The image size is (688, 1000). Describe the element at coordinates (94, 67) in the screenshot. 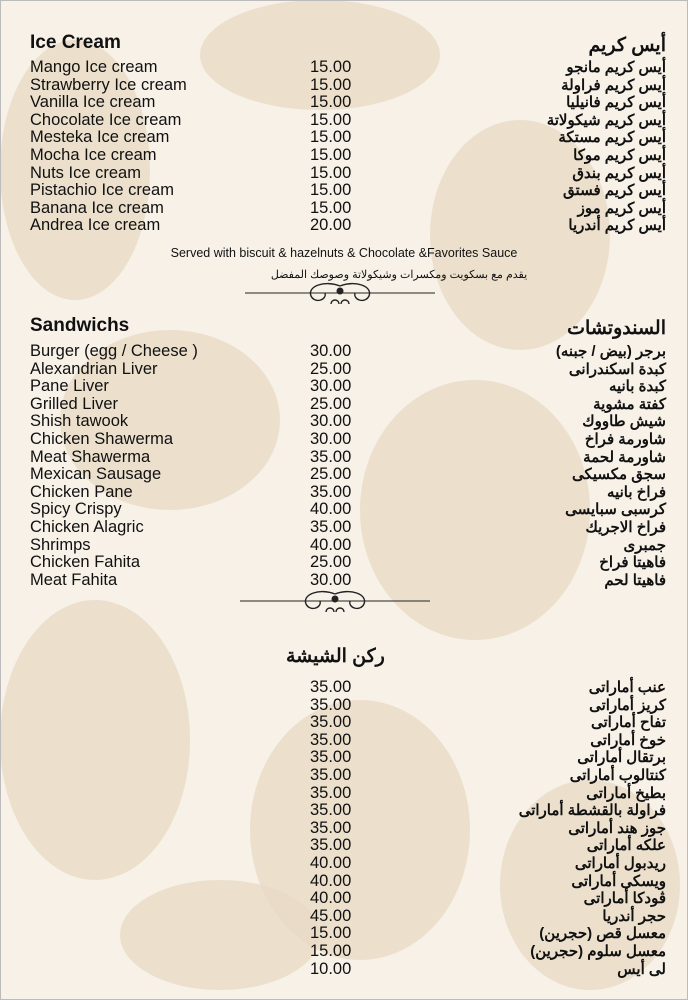

I see `item-name-en: Mango Ice cream` at that location.